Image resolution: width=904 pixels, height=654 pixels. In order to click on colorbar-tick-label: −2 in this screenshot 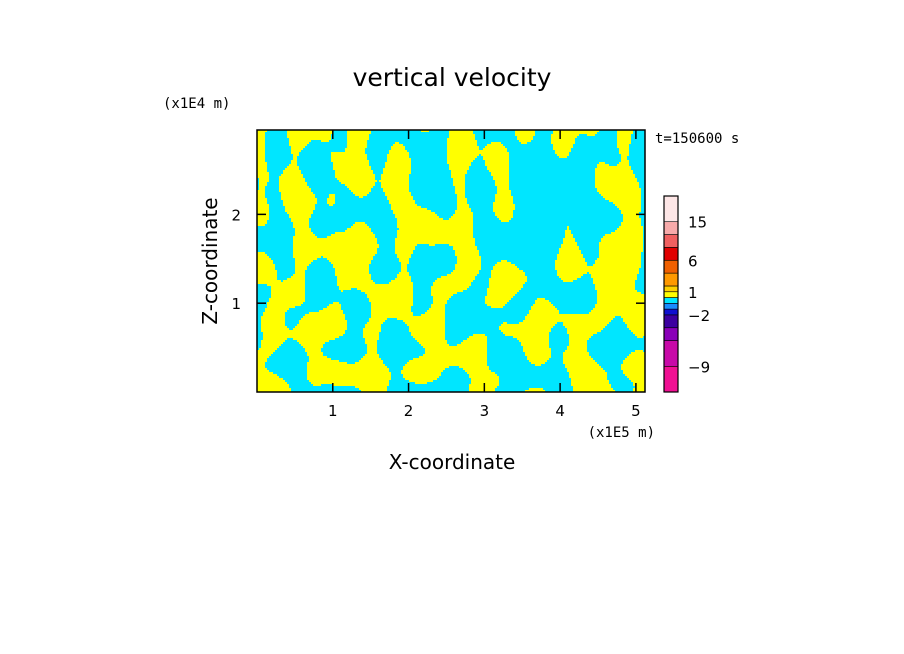, I will do `click(699, 316)`.